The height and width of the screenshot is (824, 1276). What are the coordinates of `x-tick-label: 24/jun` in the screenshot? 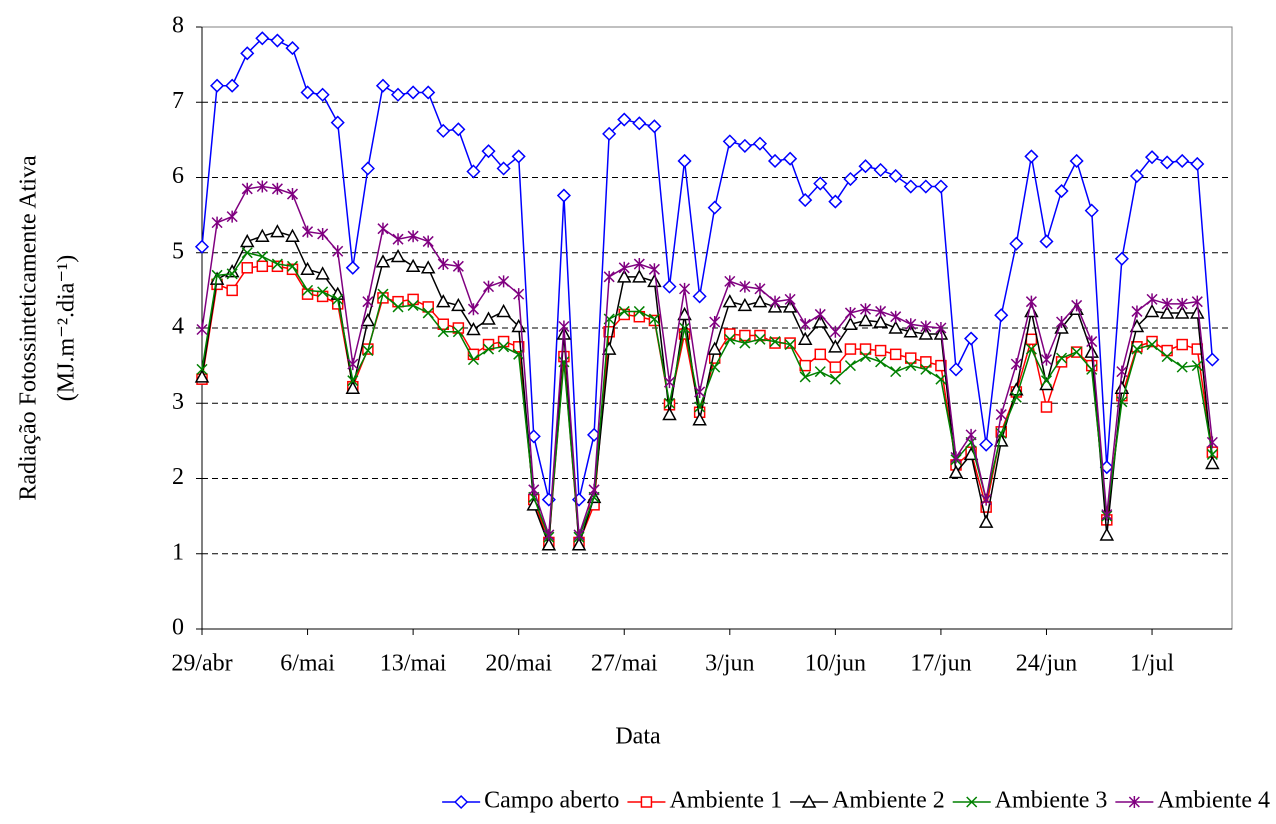 It's located at (1046, 664).